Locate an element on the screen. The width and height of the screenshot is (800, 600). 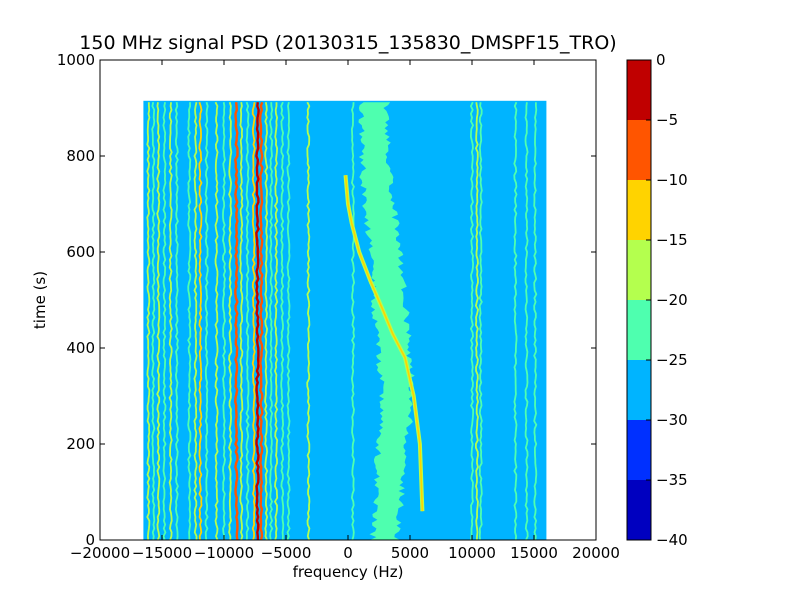
y-tick-label: 200 is located at coordinates (80, 444).